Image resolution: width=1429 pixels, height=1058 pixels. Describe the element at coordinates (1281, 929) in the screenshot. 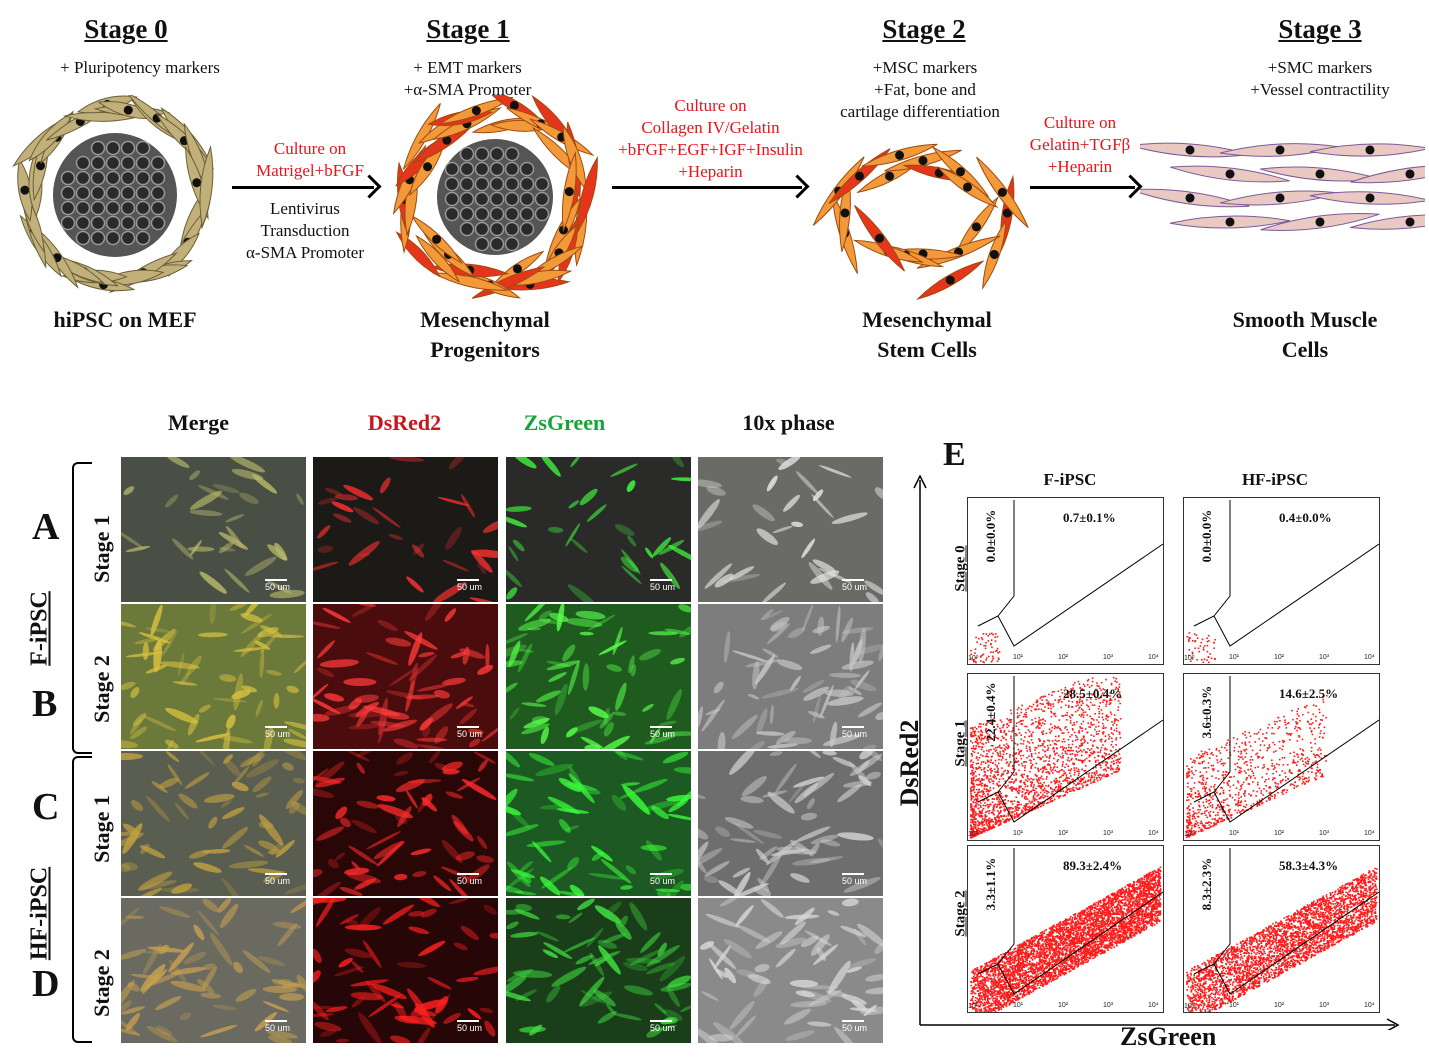

I see `flow-plot-stage-2-hf-ipsc: 10⁰ 10¹ 10² 10³ 10⁴ 58.3±4.3% 8.3±2.3%` at that location.